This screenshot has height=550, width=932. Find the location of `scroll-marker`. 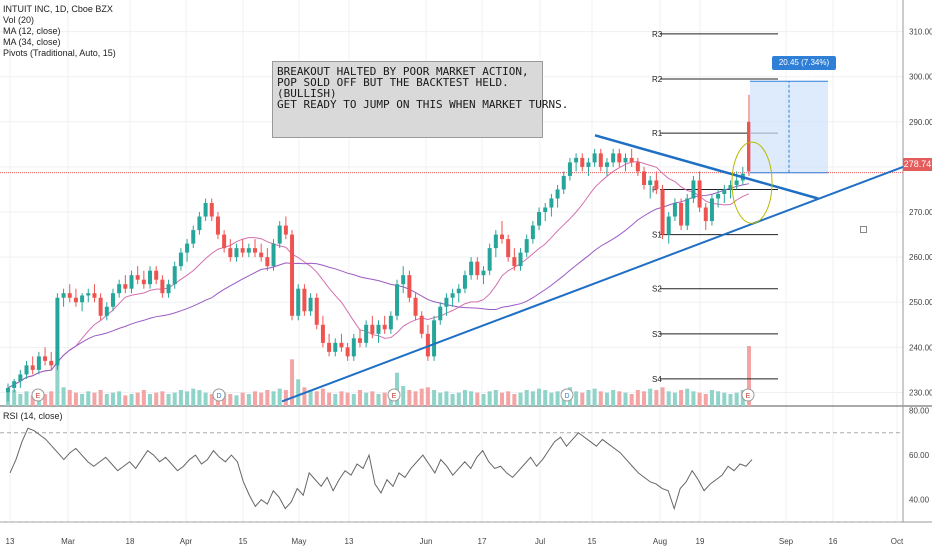

scroll-marker is located at coordinates (863, 229).